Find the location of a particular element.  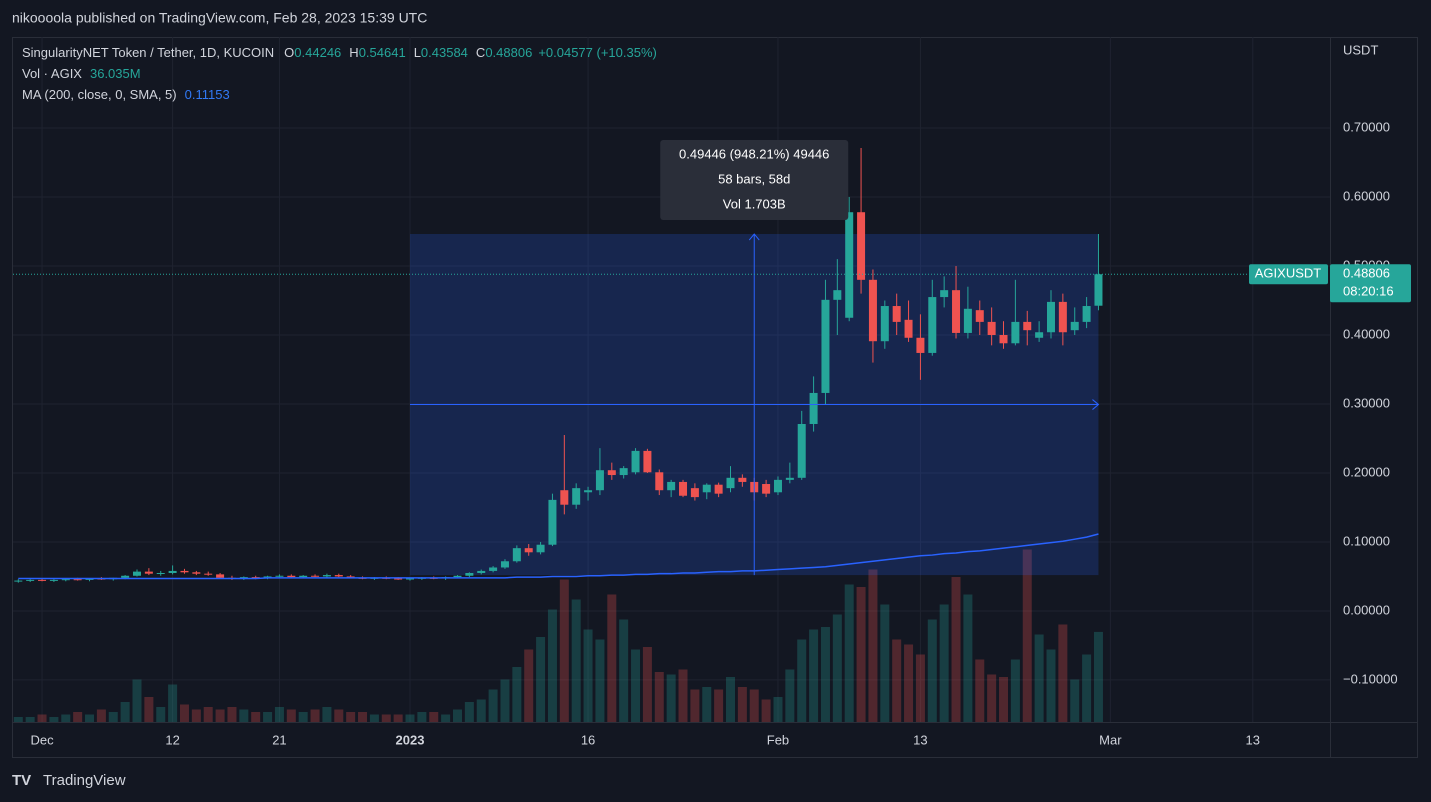

legend-line-2: Vol · AGIX 36.035M is located at coordinates (81, 73).